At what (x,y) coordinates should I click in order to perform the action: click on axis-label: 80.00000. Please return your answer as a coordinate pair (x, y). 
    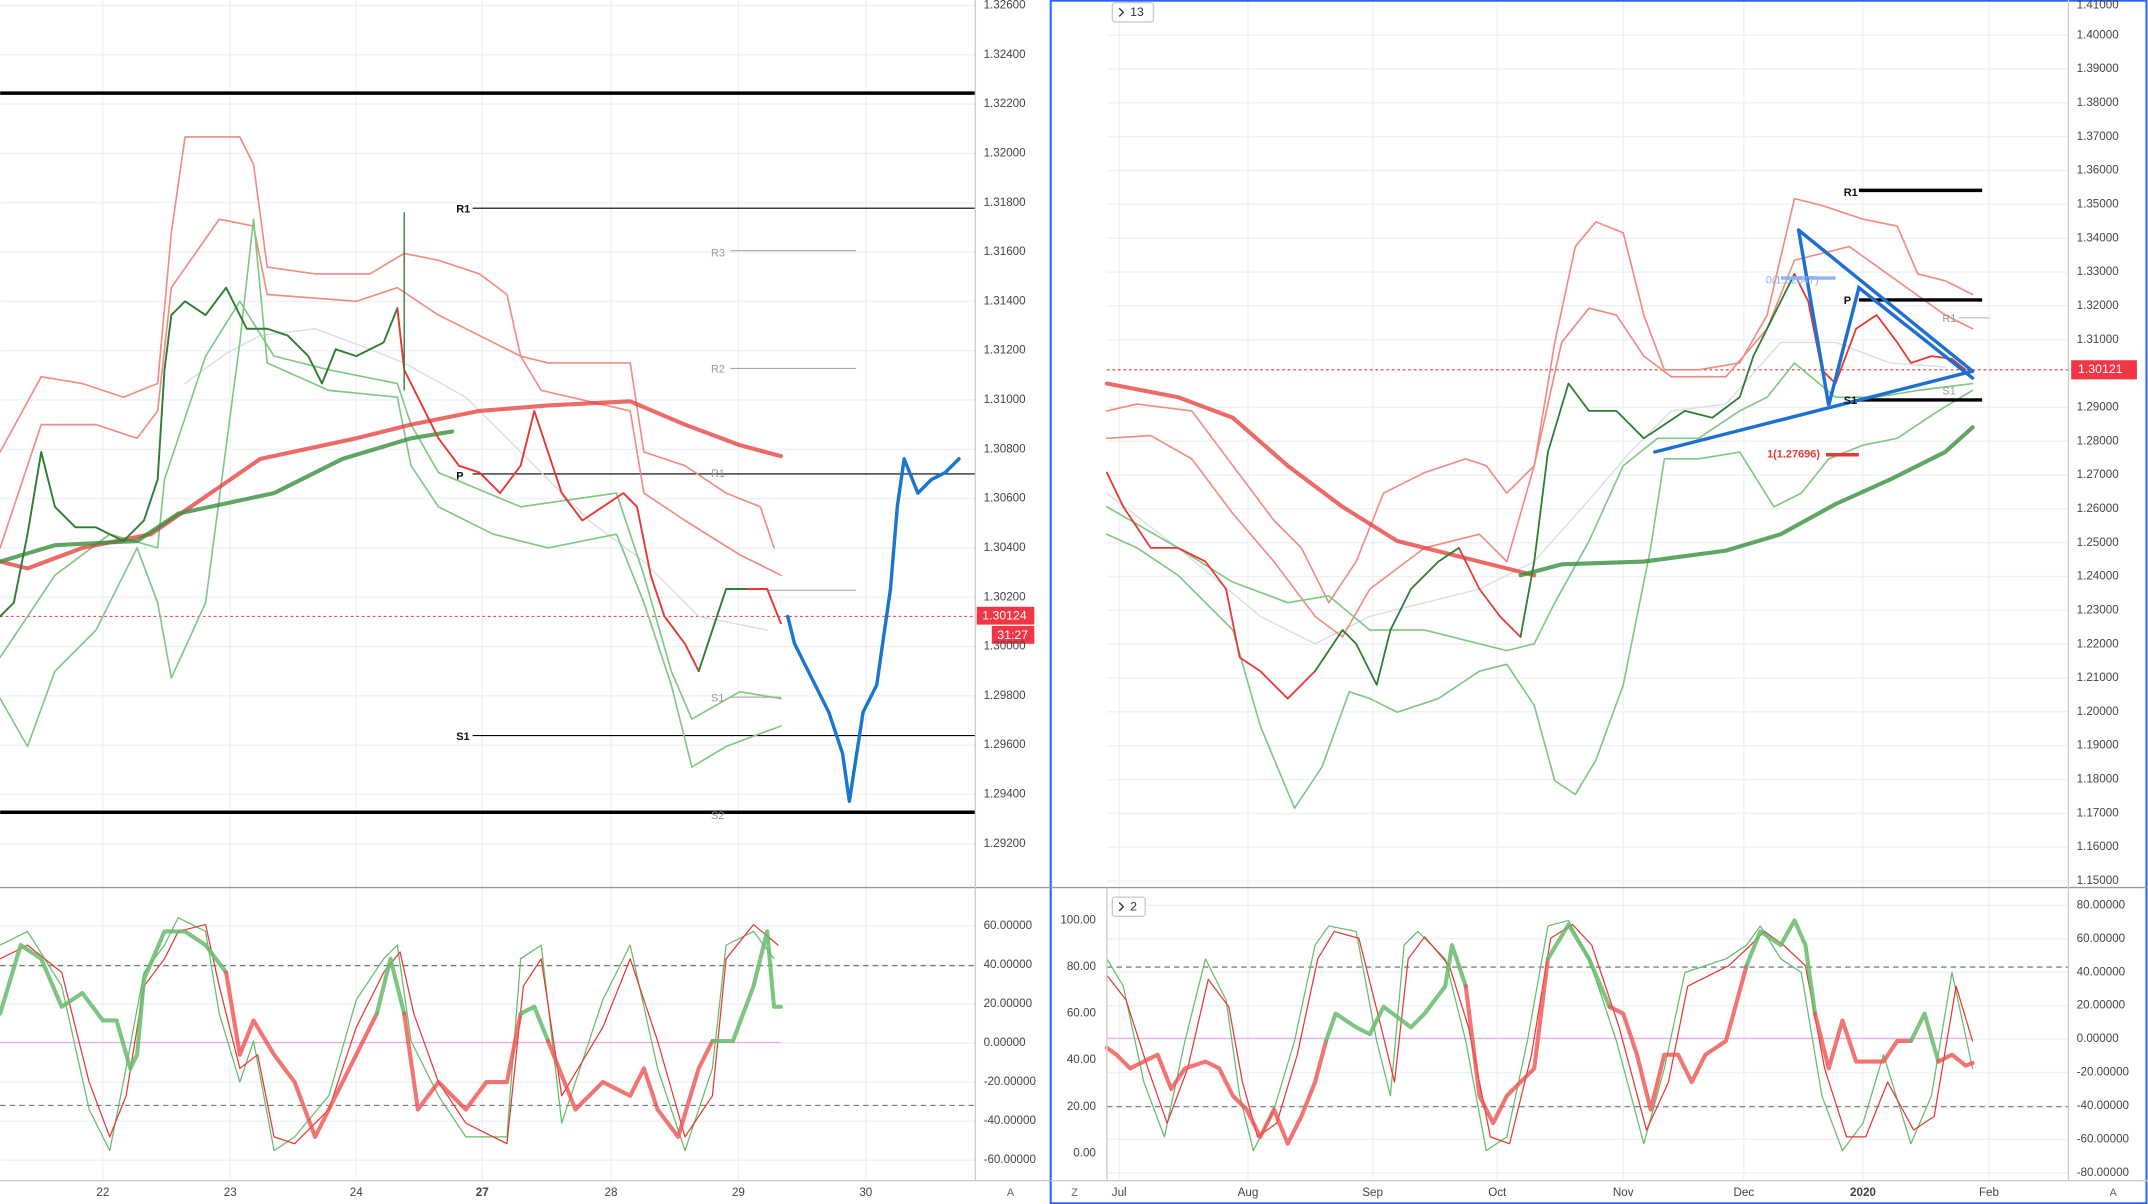
    Looking at the image, I should click on (2101, 904).